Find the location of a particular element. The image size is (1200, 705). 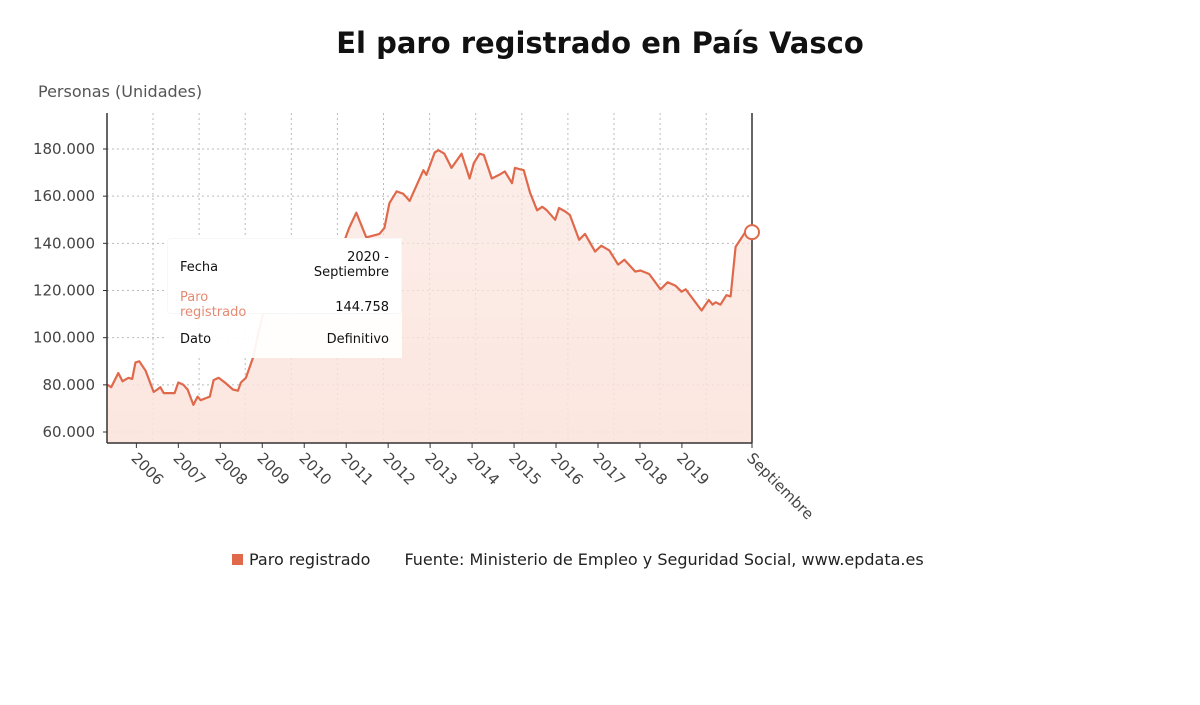

x-tick-label: 2009 is located at coordinates (273, 469).